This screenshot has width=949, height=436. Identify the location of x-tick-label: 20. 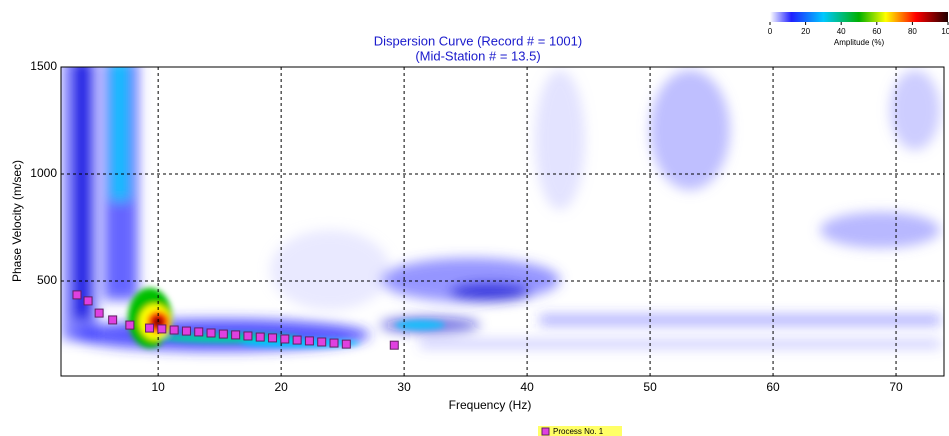
(281, 387).